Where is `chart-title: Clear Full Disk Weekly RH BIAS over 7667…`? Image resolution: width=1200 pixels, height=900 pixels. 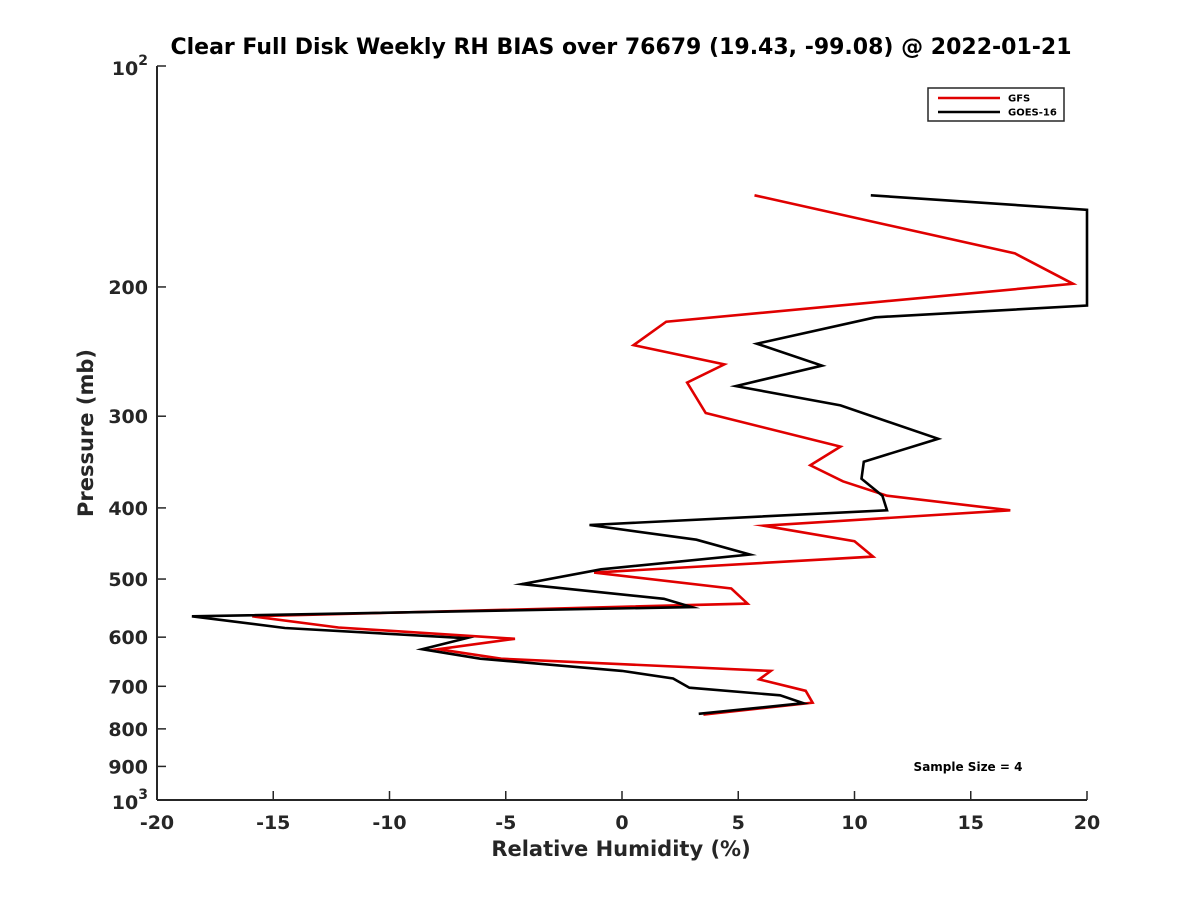
chart-title: Clear Full Disk Weekly RH BIAS over 7667… is located at coordinates (620, 47).